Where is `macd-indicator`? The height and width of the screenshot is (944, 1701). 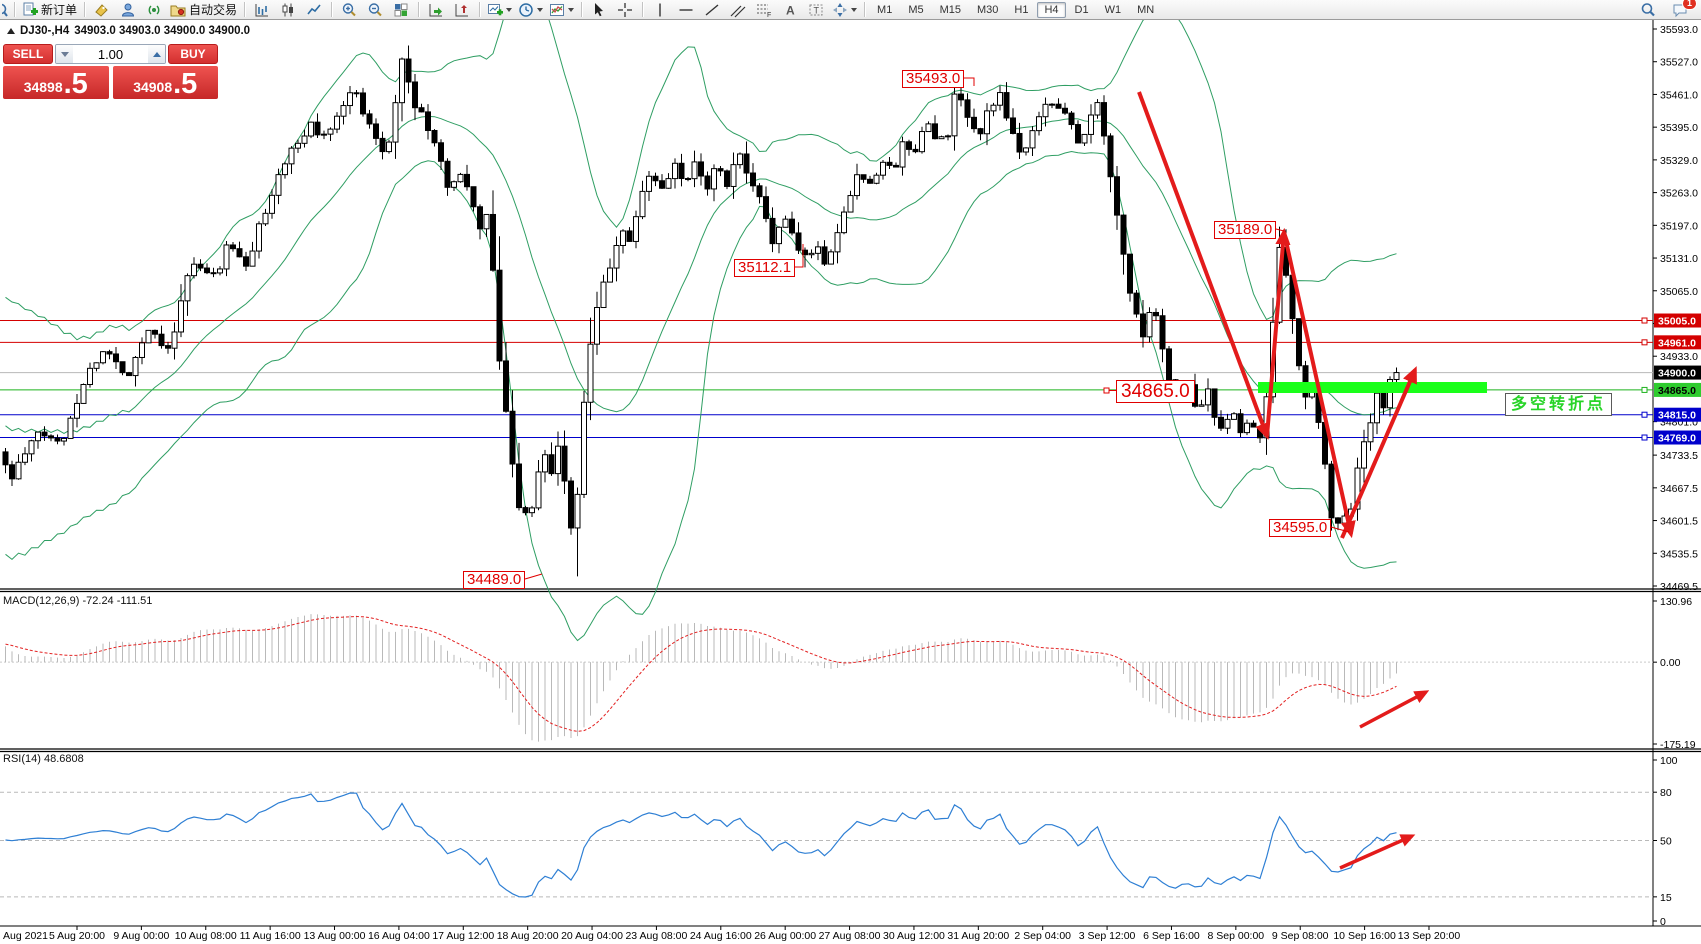
macd-indicator is located at coordinates (701, 678).